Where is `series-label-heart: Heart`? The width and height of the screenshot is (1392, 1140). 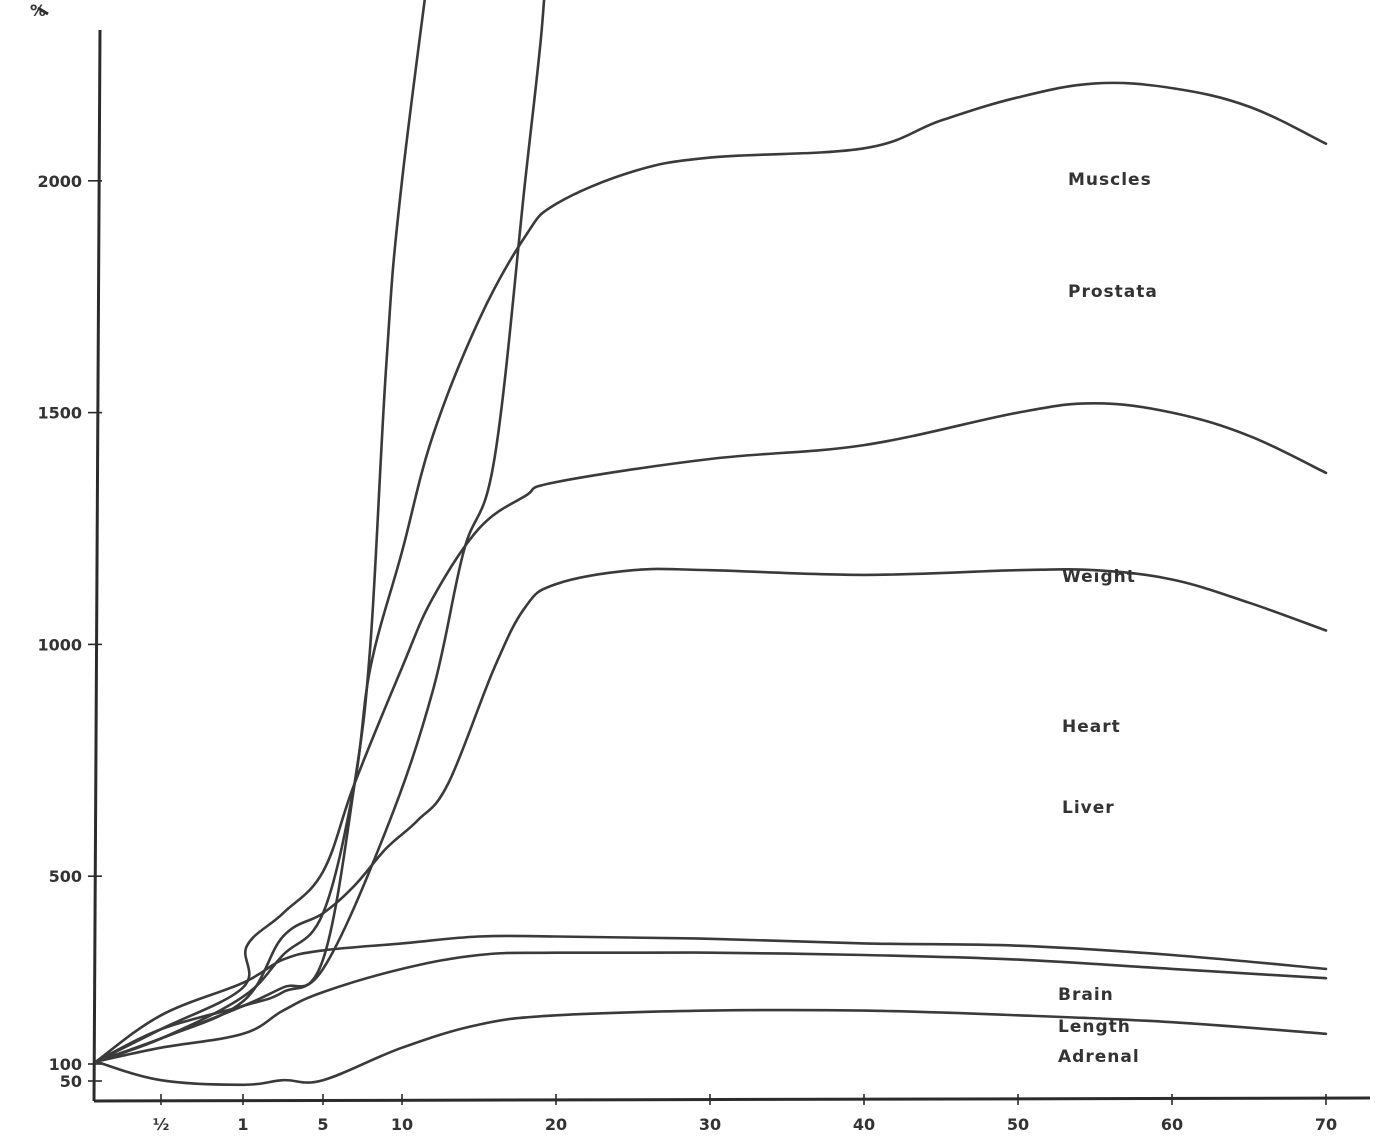
series-label-heart: Heart is located at coordinates (1091, 727).